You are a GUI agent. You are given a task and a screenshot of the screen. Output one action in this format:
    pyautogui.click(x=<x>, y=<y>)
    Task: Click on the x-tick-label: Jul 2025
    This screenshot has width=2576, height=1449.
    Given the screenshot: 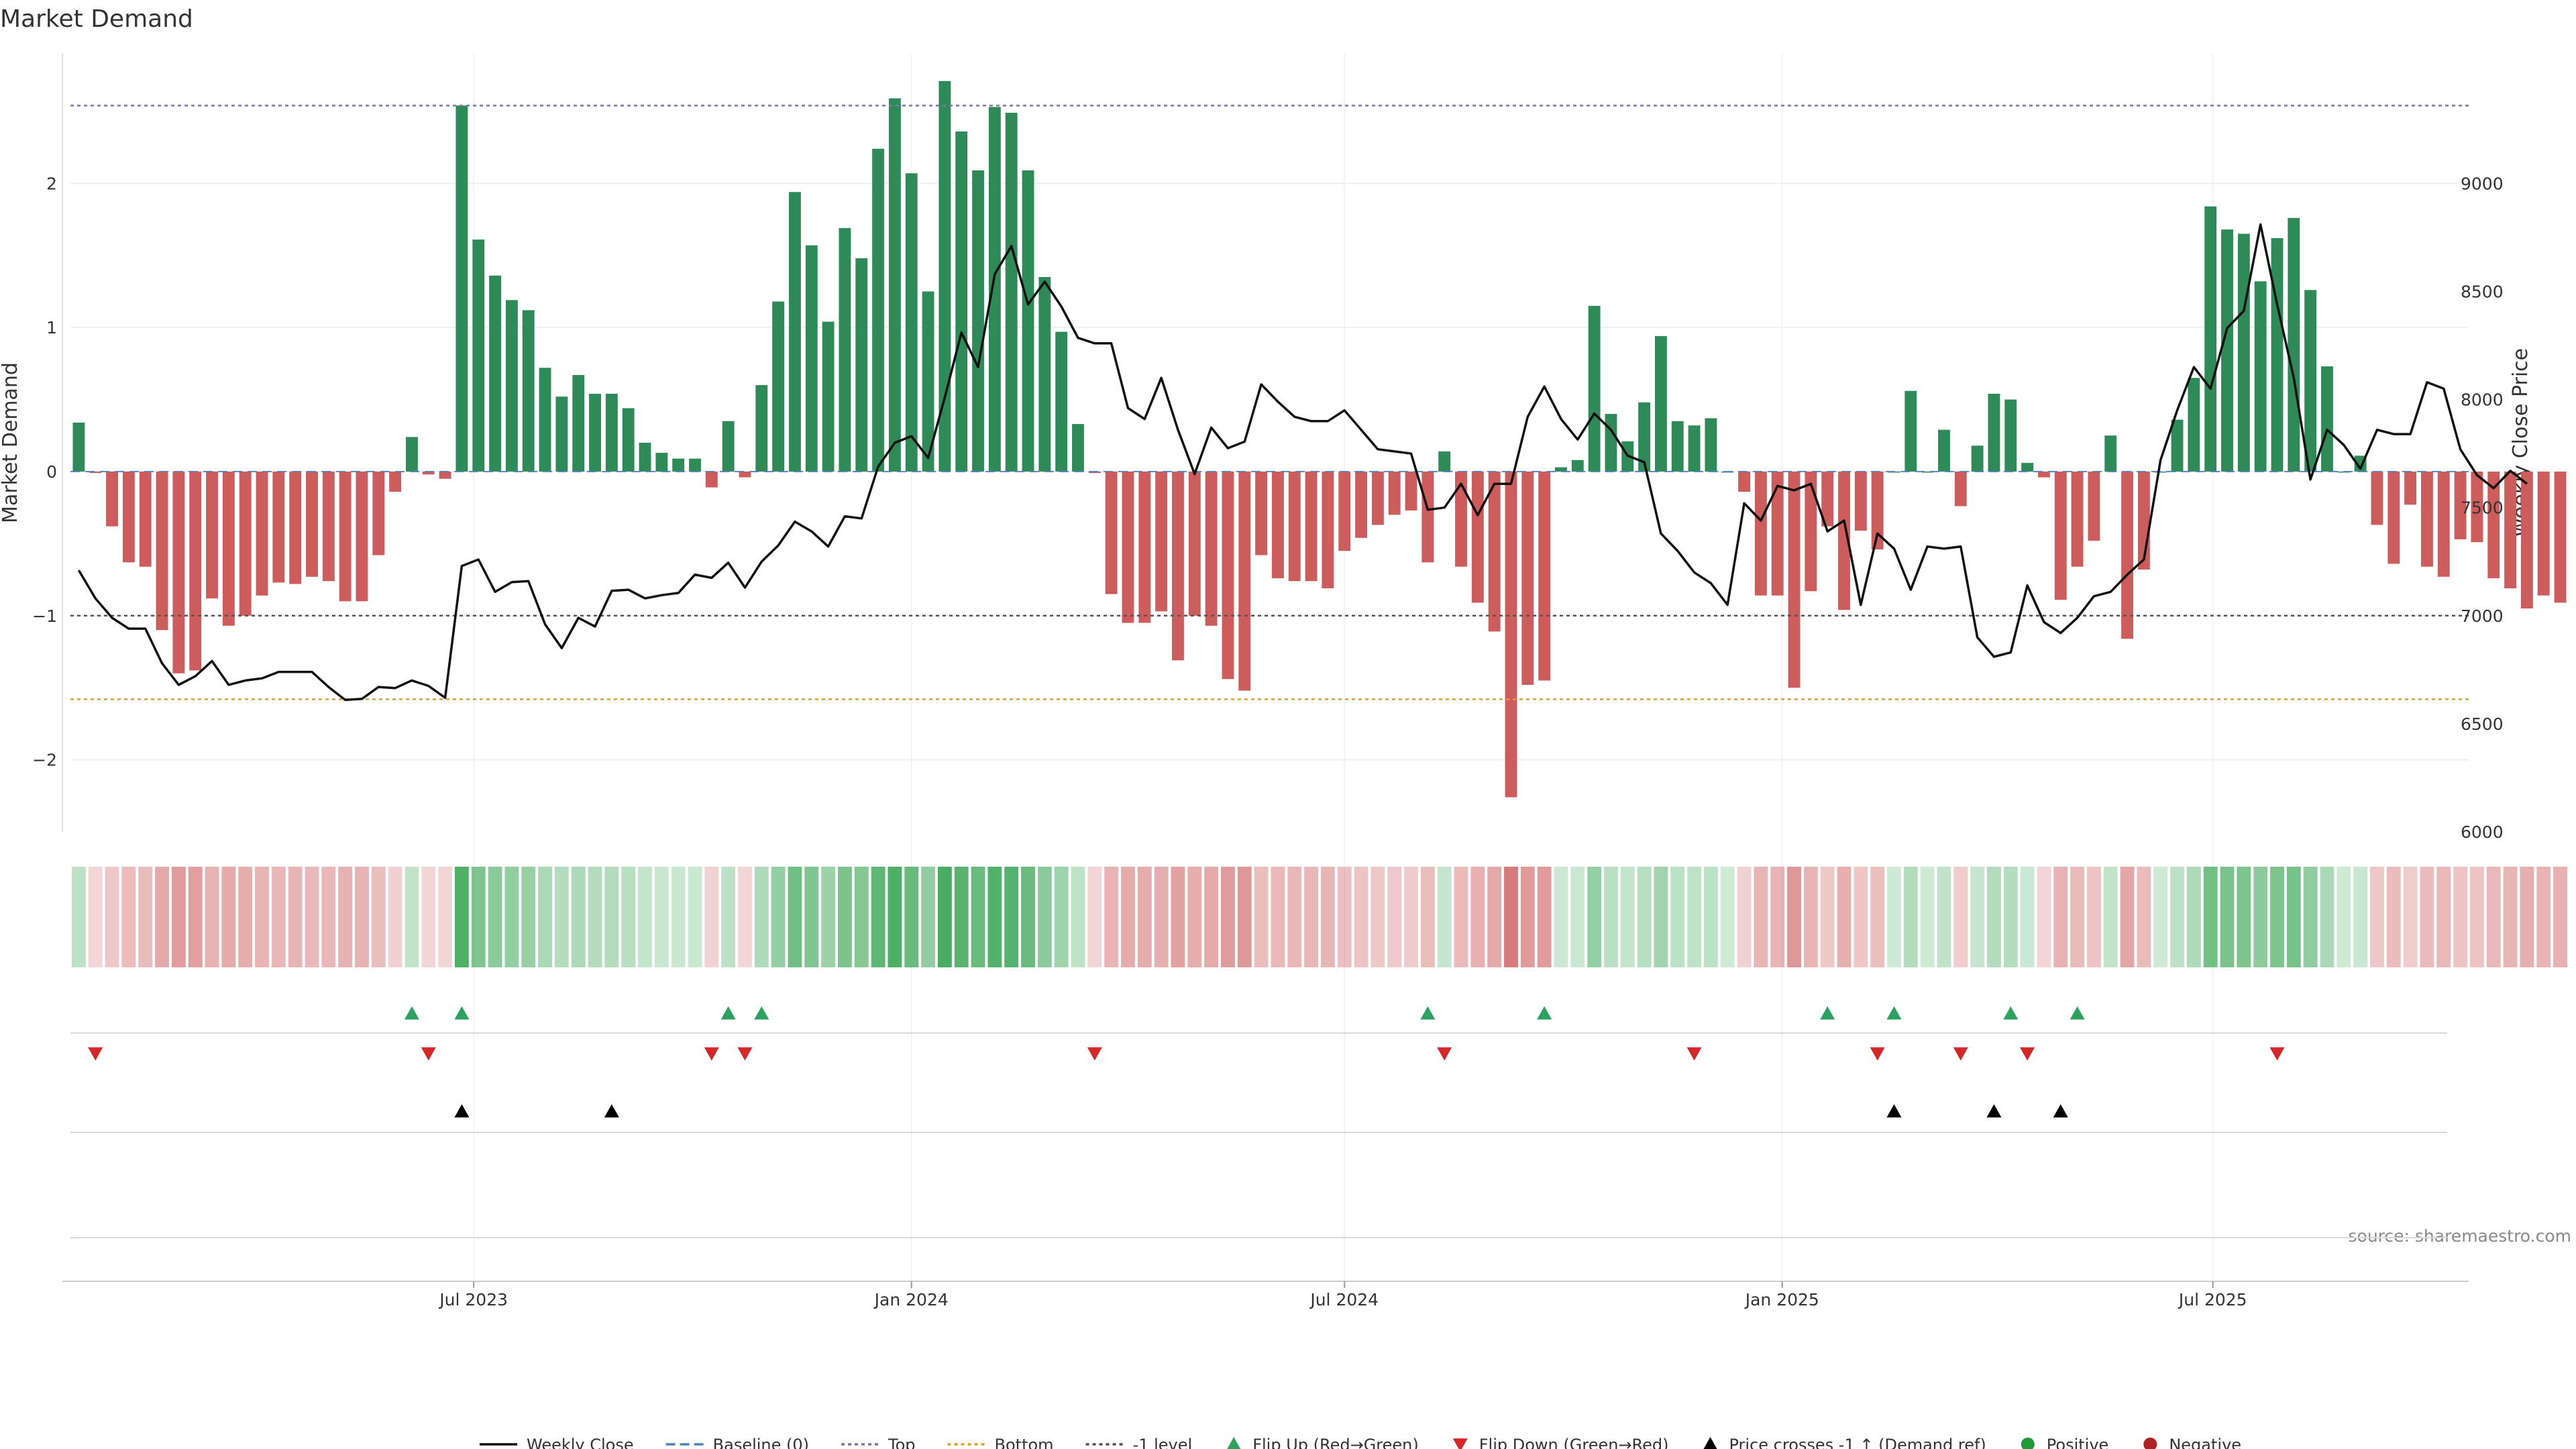 What is the action you would take?
    pyautogui.click(x=2212, y=1299)
    